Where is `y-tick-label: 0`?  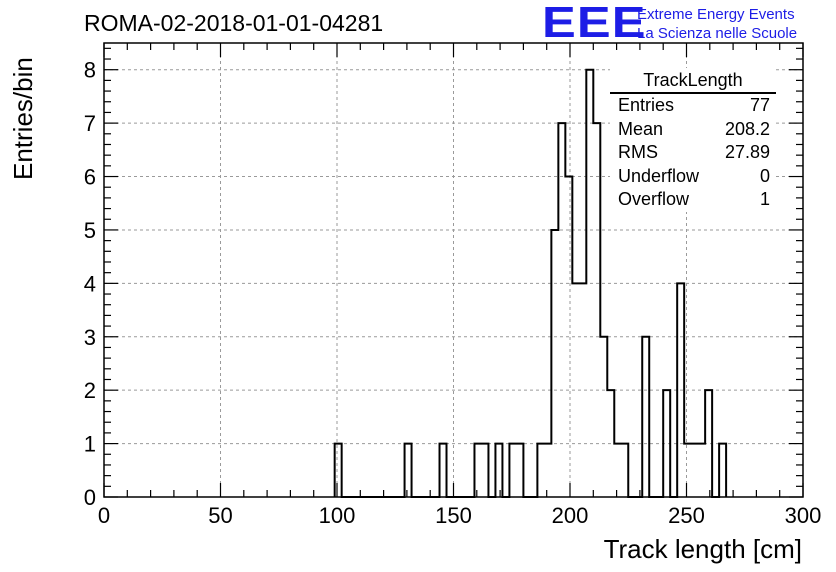
y-tick-label: 0 is located at coordinates (90, 497).